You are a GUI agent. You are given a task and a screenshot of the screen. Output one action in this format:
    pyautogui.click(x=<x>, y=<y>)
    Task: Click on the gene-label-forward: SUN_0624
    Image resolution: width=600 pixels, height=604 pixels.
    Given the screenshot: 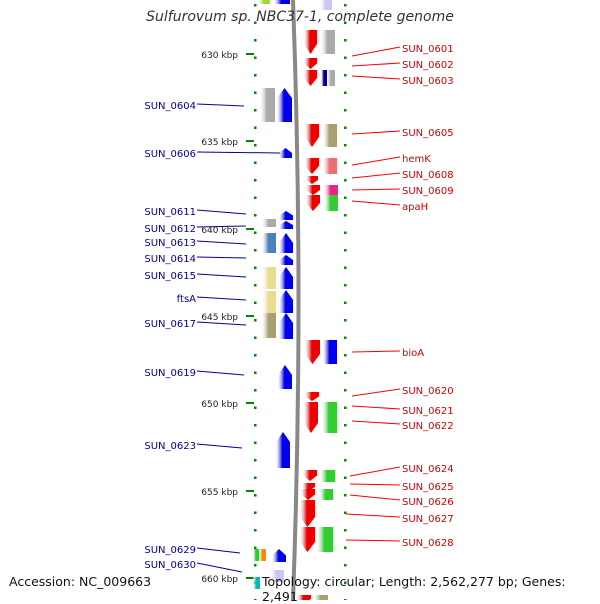 What is the action you would take?
    pyautogui.click(x=428, y=469)
    